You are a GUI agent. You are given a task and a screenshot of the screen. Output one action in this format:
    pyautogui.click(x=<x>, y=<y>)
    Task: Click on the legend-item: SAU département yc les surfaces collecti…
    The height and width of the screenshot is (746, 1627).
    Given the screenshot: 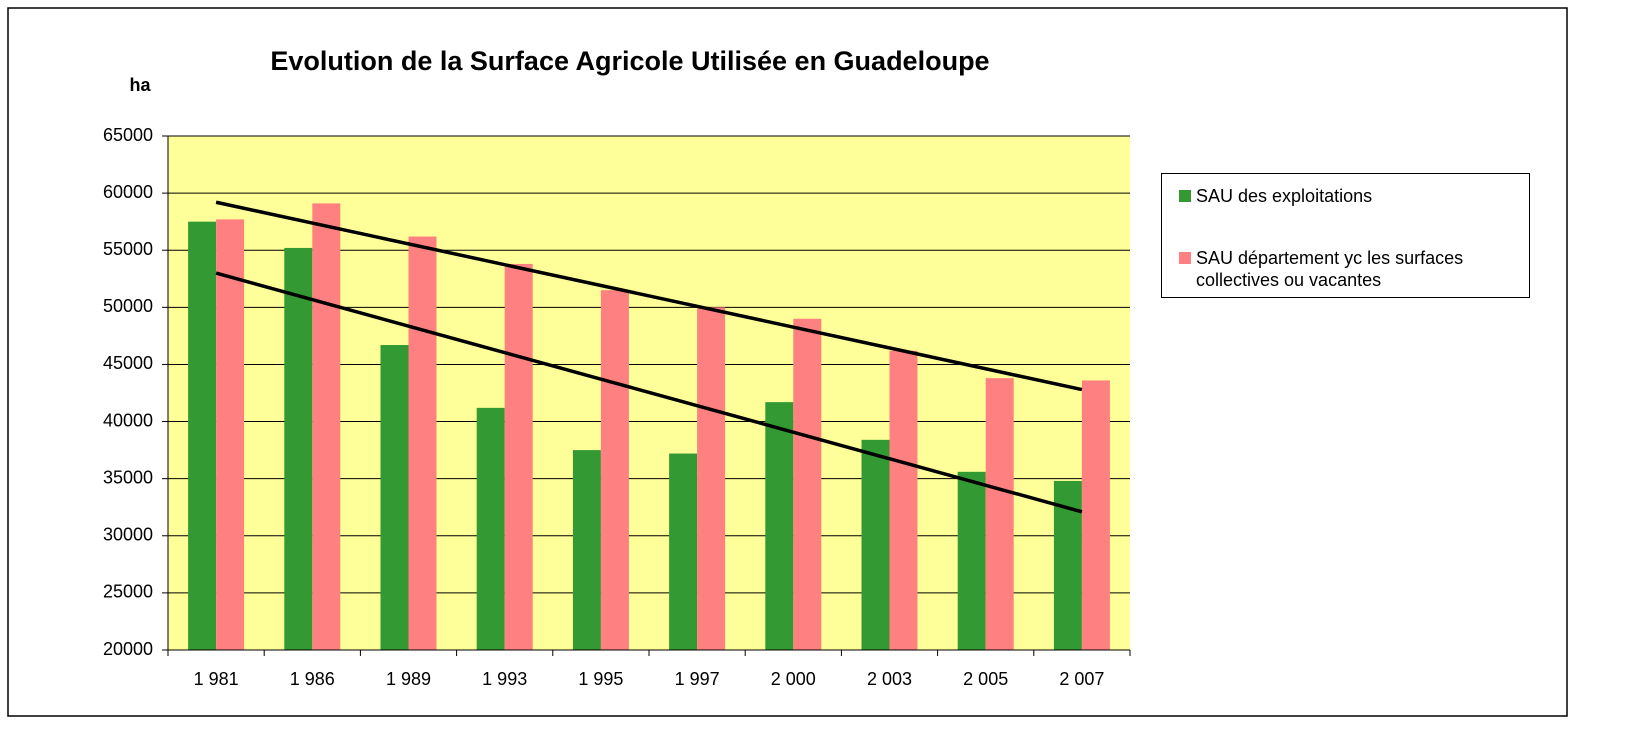 What is the action you would take?
    pyautogui.click(x=1347, y=269)
    